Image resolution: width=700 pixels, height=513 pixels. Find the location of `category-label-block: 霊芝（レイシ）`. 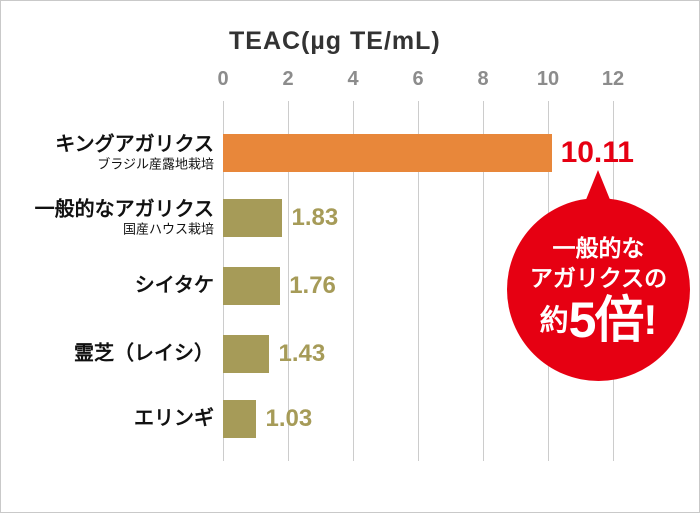

category-label-block: 霊芝（レイシ） is located at coordinates (144, 354).